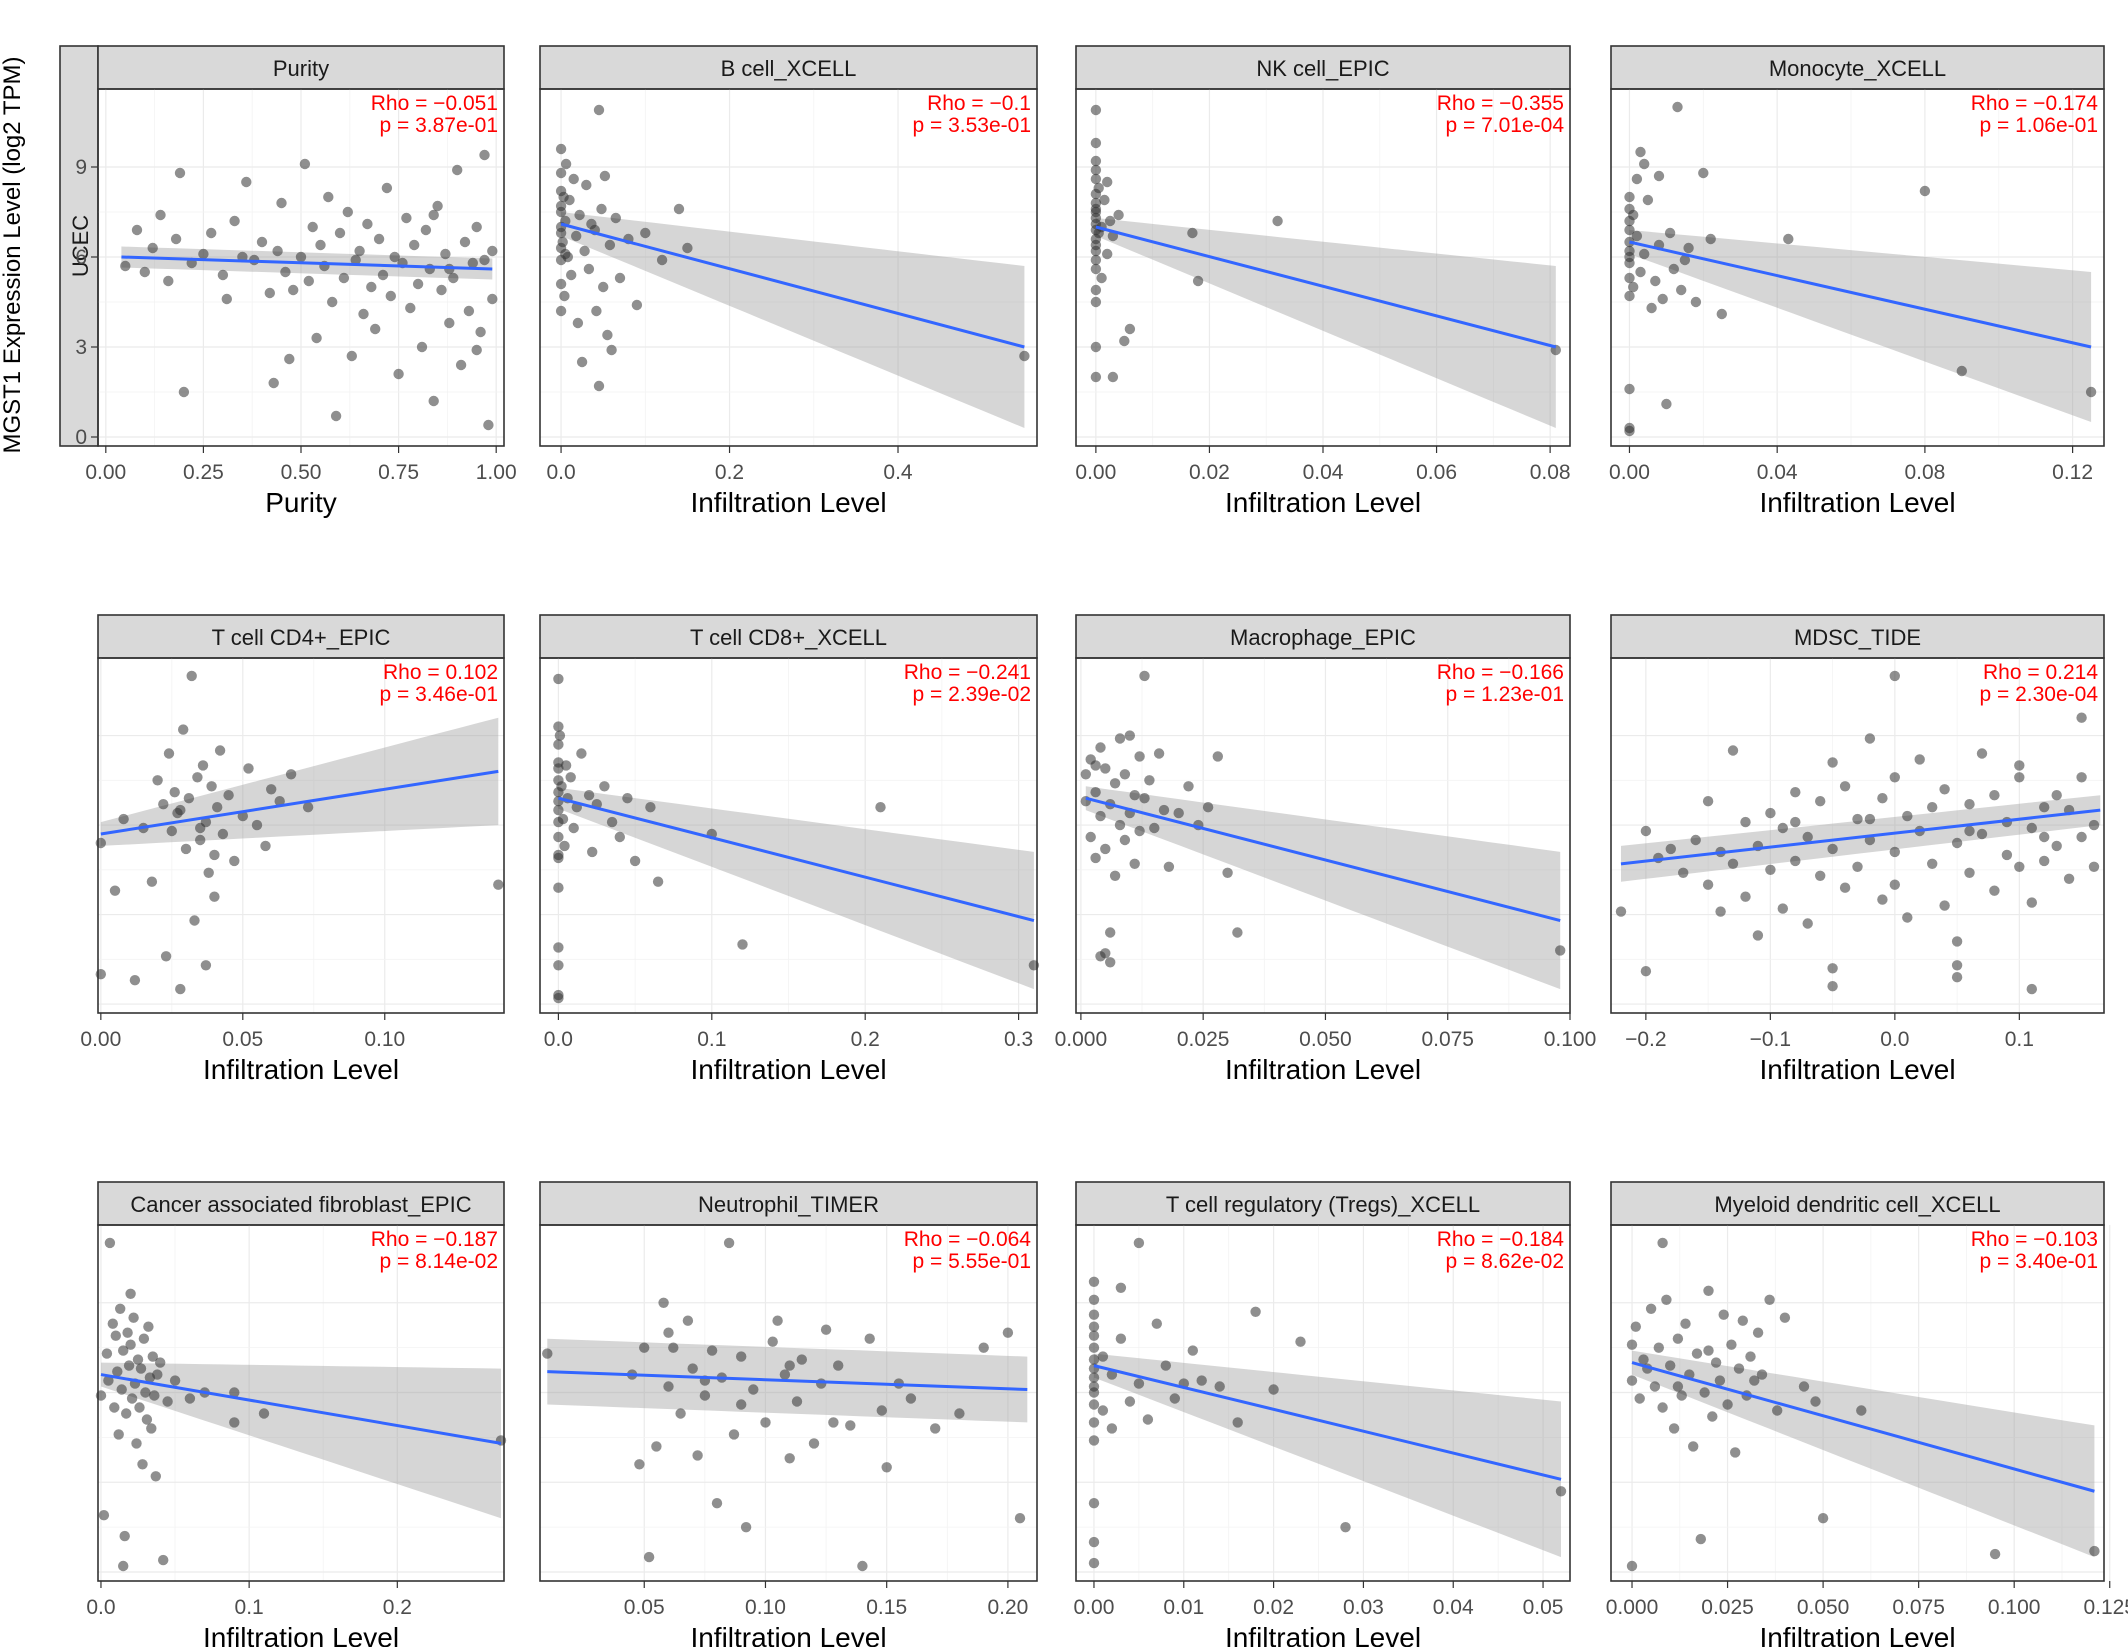  Describe the element at coordinates (81, 257) in the screenshot. I see `panel-1-y-tick-label: 6` at that location.